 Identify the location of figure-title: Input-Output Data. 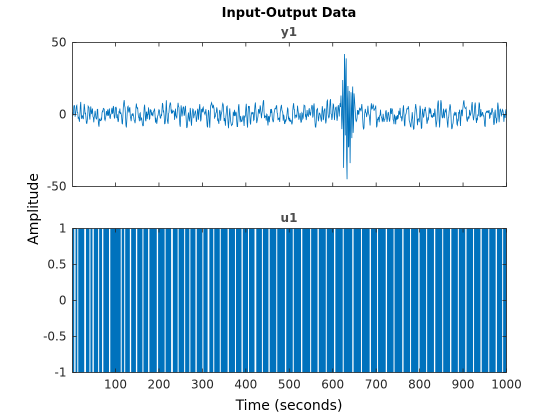
(289, 13).